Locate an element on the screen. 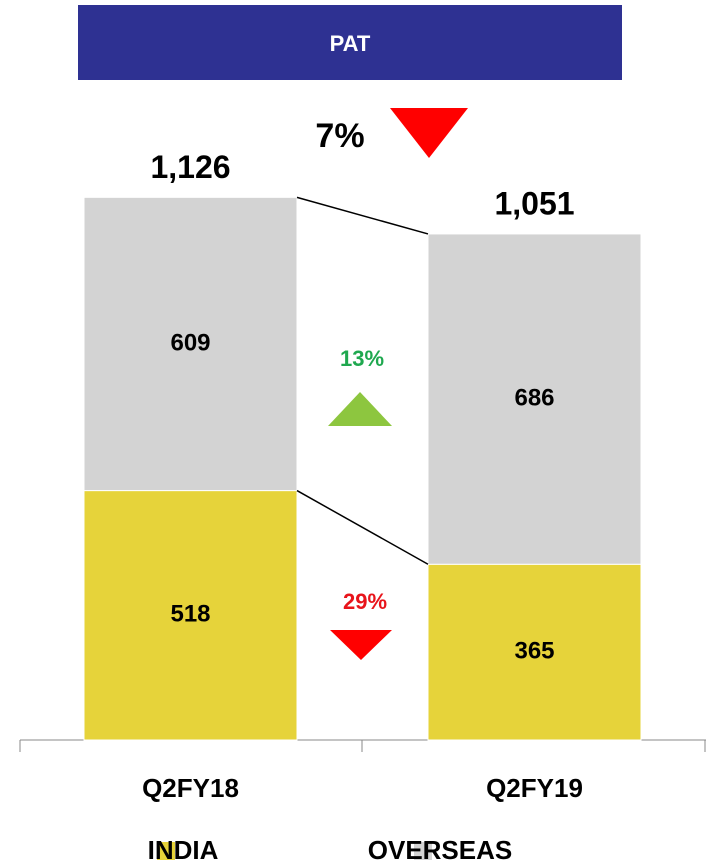 This screenshot has height=867, width=706. x-tick-label: Q2FY18 is located at coordinates (190, 788).